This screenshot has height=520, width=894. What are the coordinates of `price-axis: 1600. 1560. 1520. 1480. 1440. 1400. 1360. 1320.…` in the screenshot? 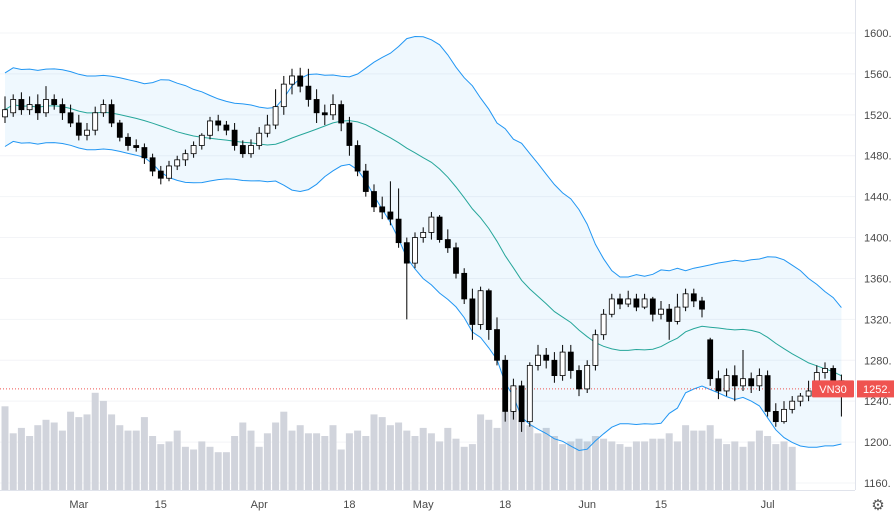 It's located at (878, 259).